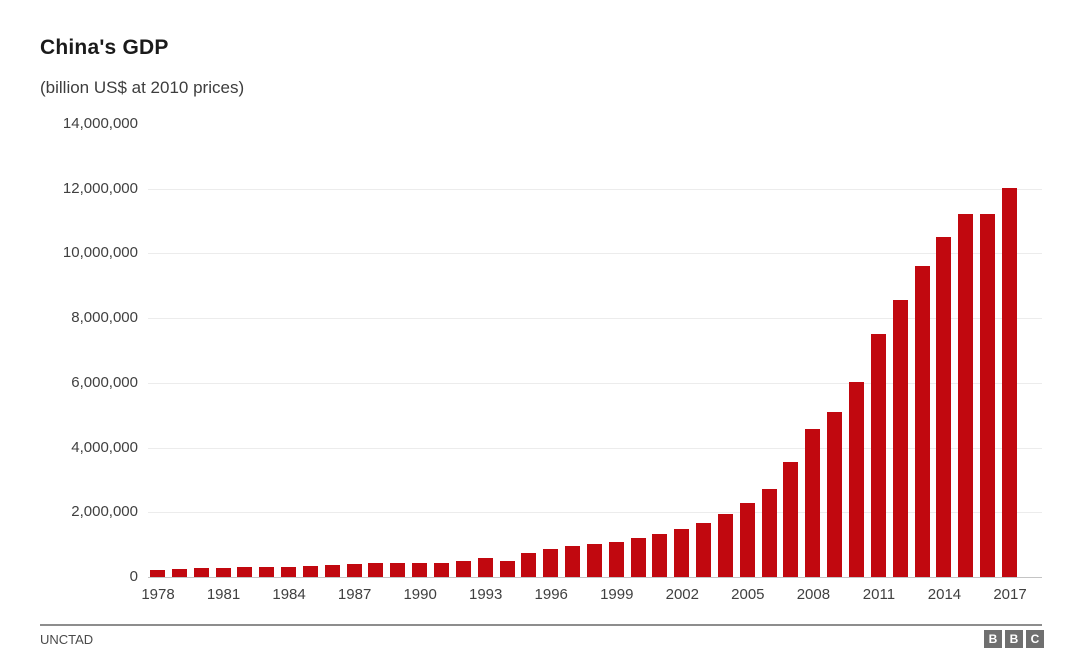 This screenshot has width=1080, height=665. I want to click on x-tick-label-1987: 1987, so click(354, 594).